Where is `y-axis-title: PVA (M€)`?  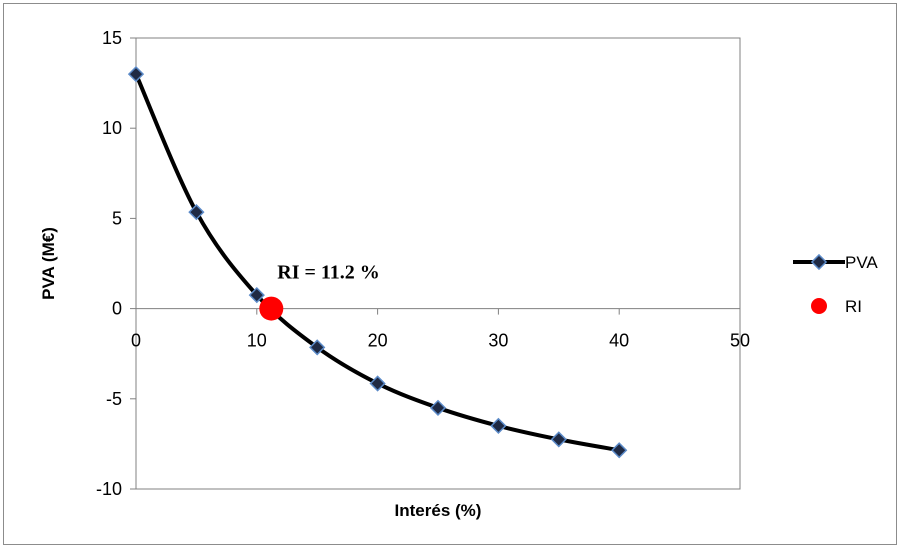
y-axis-title: PVA (M€) is located at coordinates (48, 263).